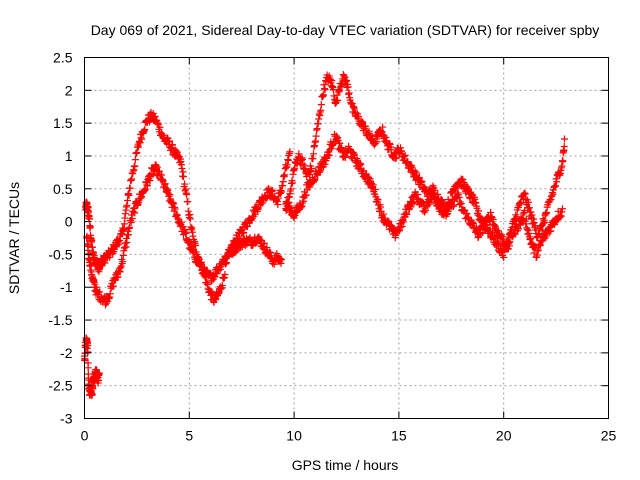  Describe the element at coordinates (294, 436) in the screenshot. I see `x-tick-label: 10` at that location.